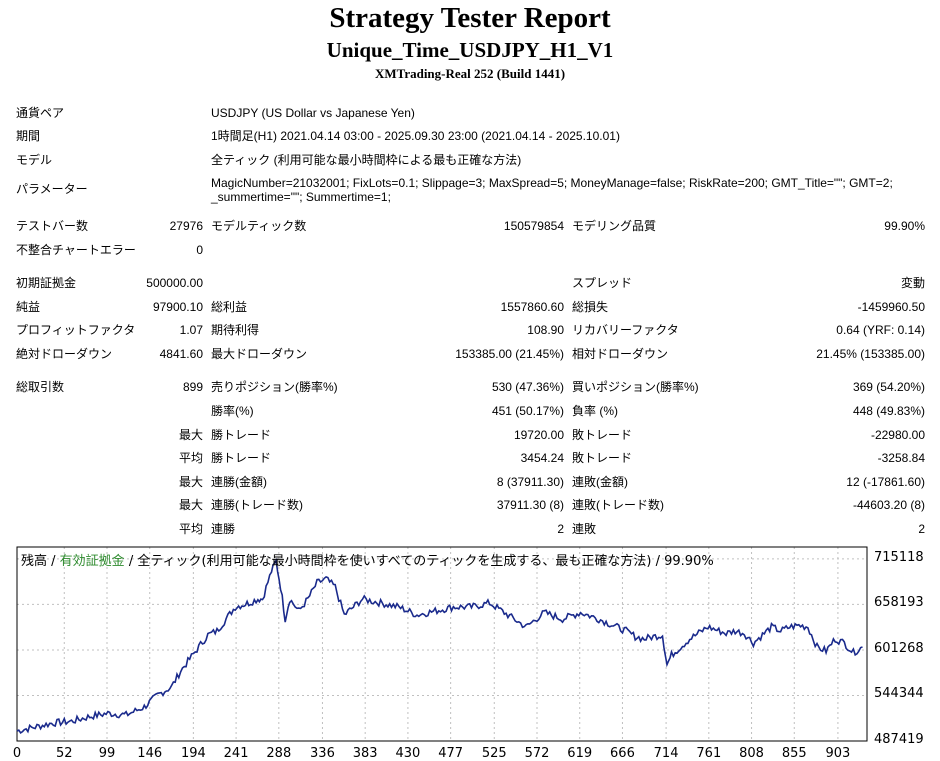 The image size is (940, 761). Describe the element at coordinates (533, 226) in the screenshot. I see `ticks-value: 150579854` at that location.